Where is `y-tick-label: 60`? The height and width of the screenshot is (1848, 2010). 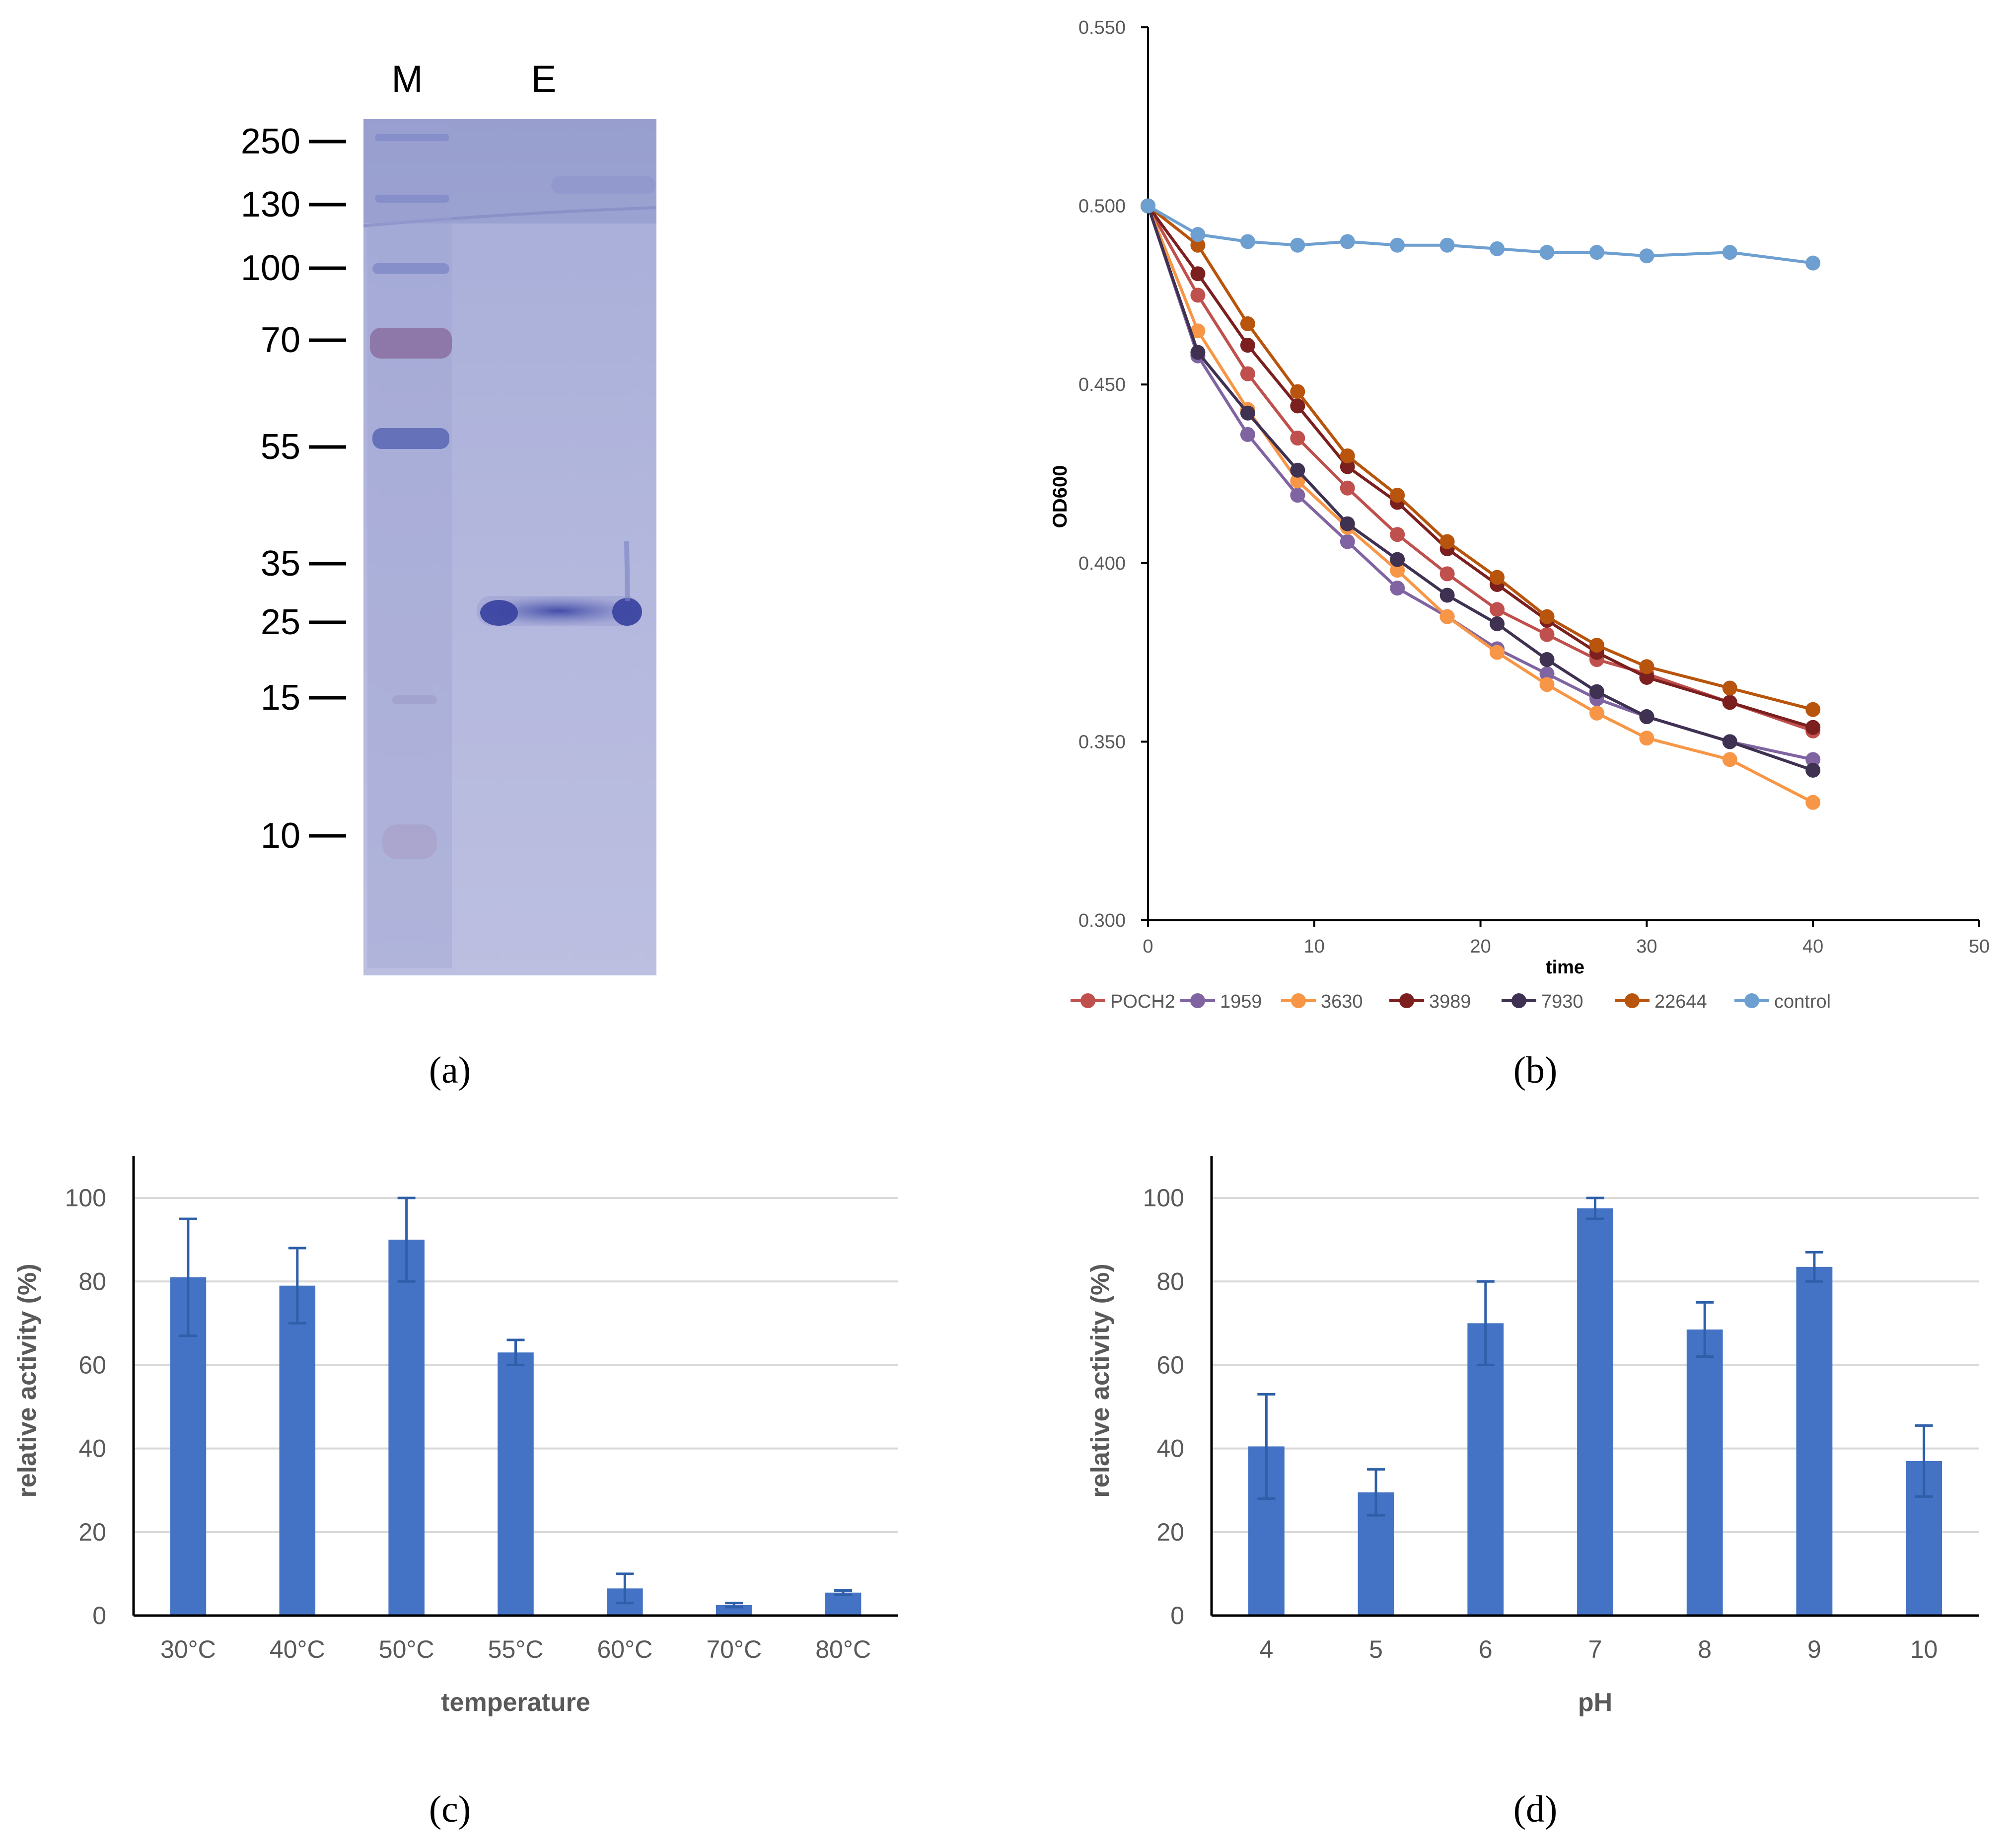 y-tick-label: 60 is located at coordinates (1170, 1365).